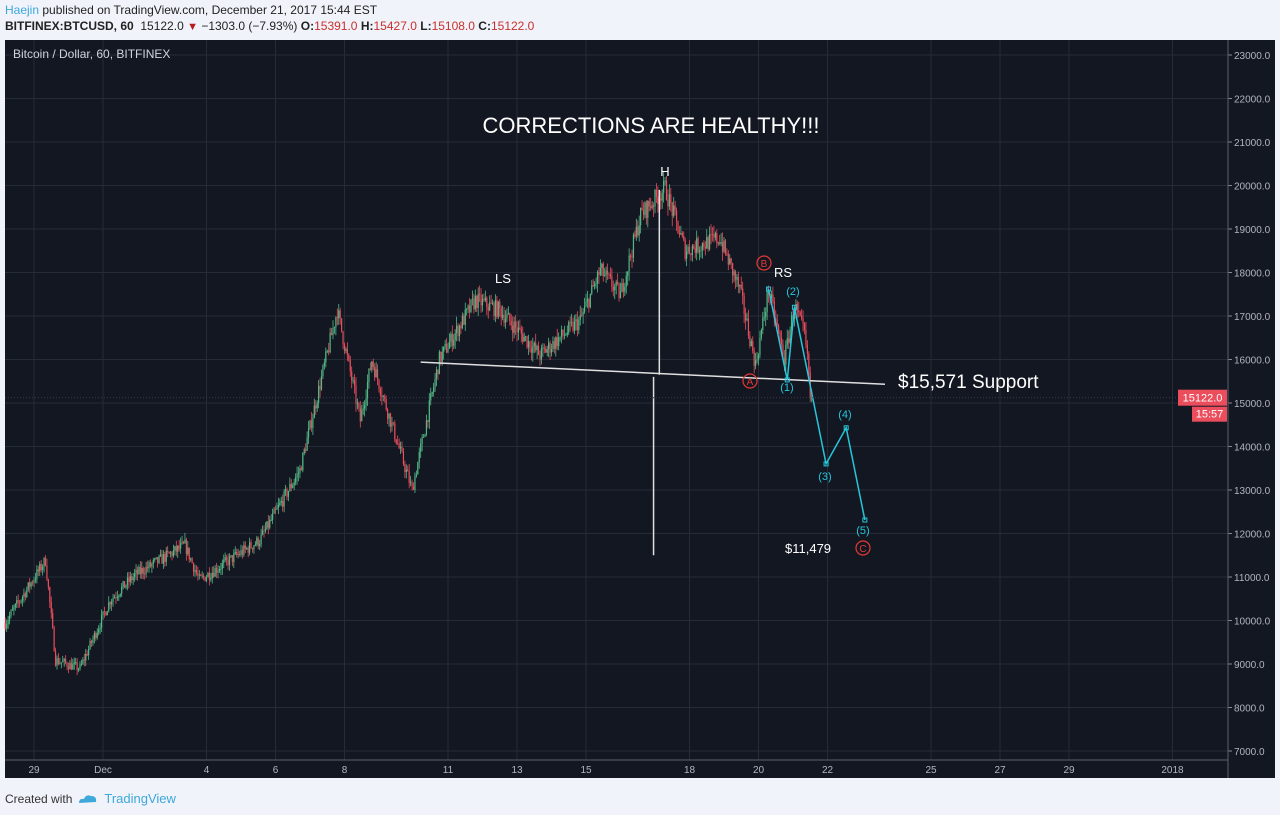 Image resolution: width=1280 pixels, height=815 pixels. Describe the element at coordinates (448, 770) in the screenshot. I see `x-tick-label: 11` at that location.